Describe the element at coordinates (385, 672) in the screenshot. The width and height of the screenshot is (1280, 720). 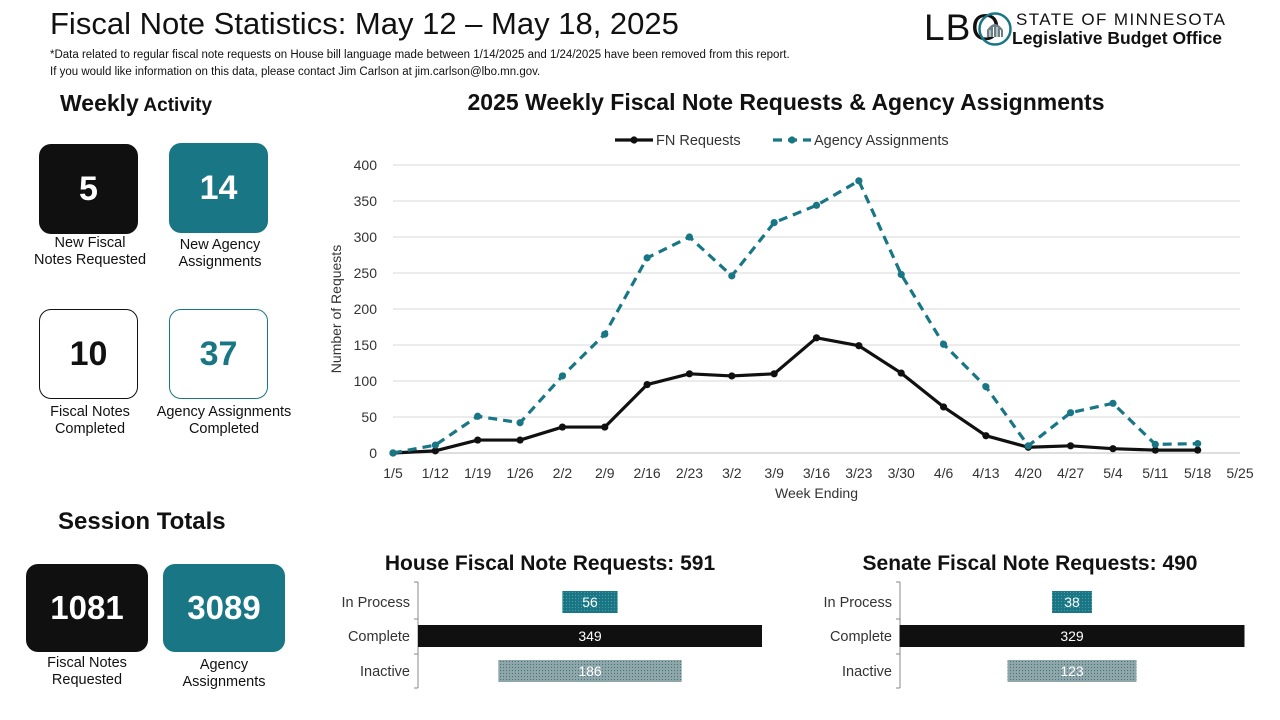
I see `house-category-label: Inactive` at that location.